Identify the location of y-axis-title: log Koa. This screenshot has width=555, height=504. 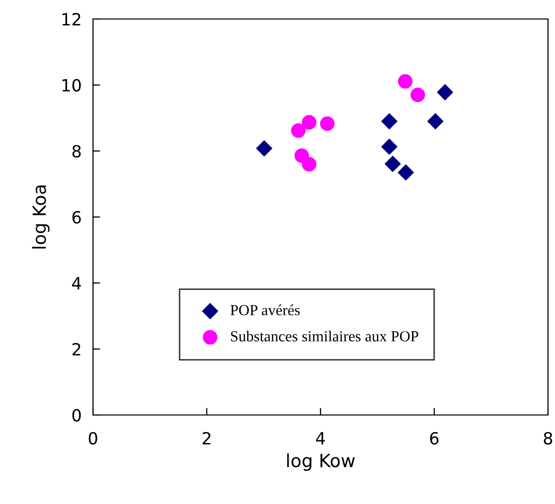
(41, 216).